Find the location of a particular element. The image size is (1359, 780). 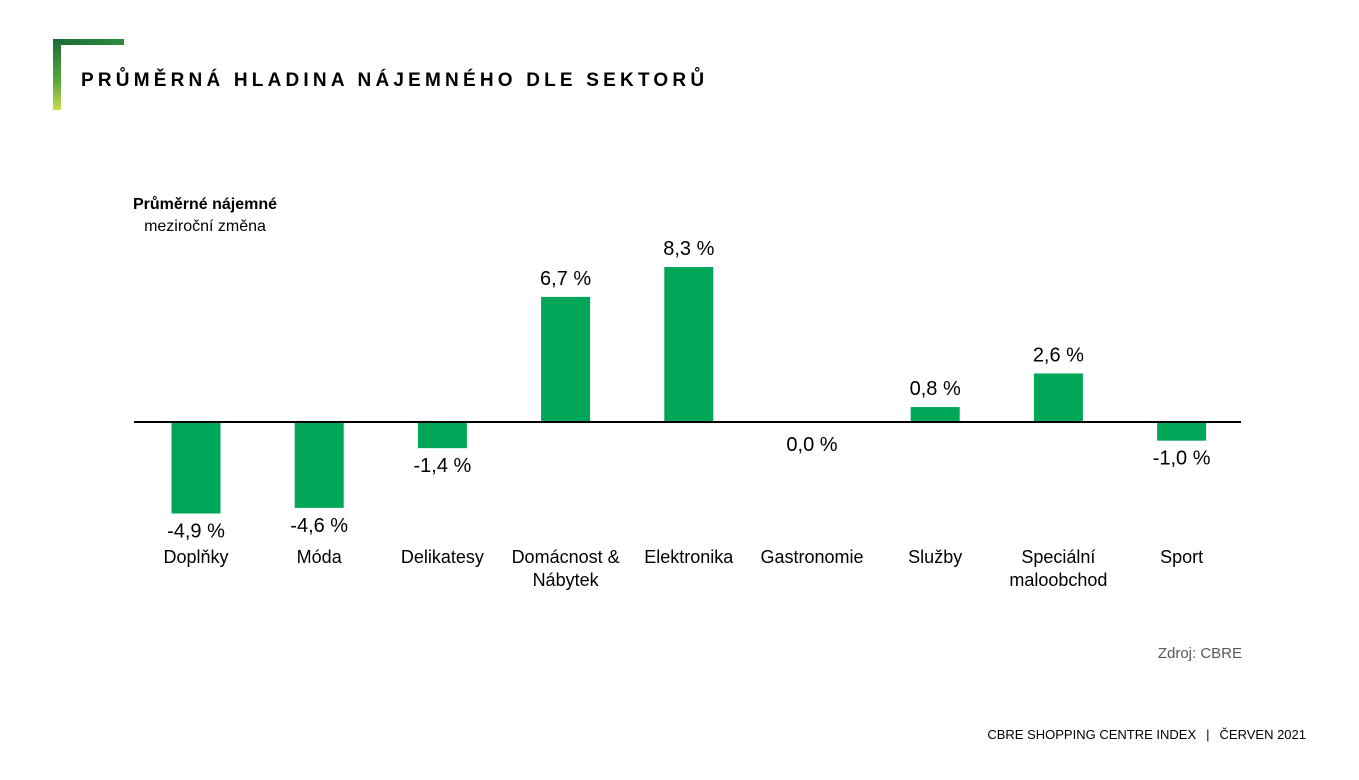

corner-accent-vertical is located at coordinates (57, 74).